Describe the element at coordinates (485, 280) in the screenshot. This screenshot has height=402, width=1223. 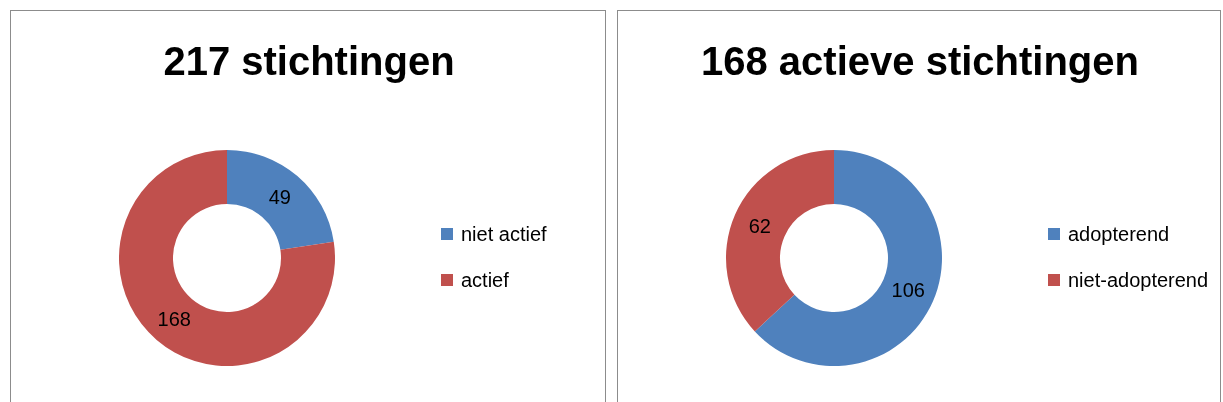
I see `legend-label: actief` at that location.